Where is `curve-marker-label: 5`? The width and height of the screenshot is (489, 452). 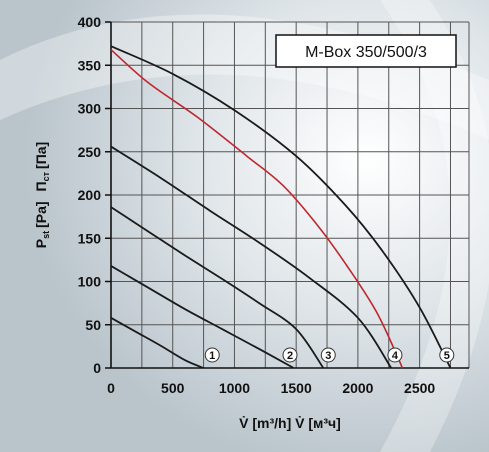 curve-marker-label: 5 is located at coordinates (447, 356).